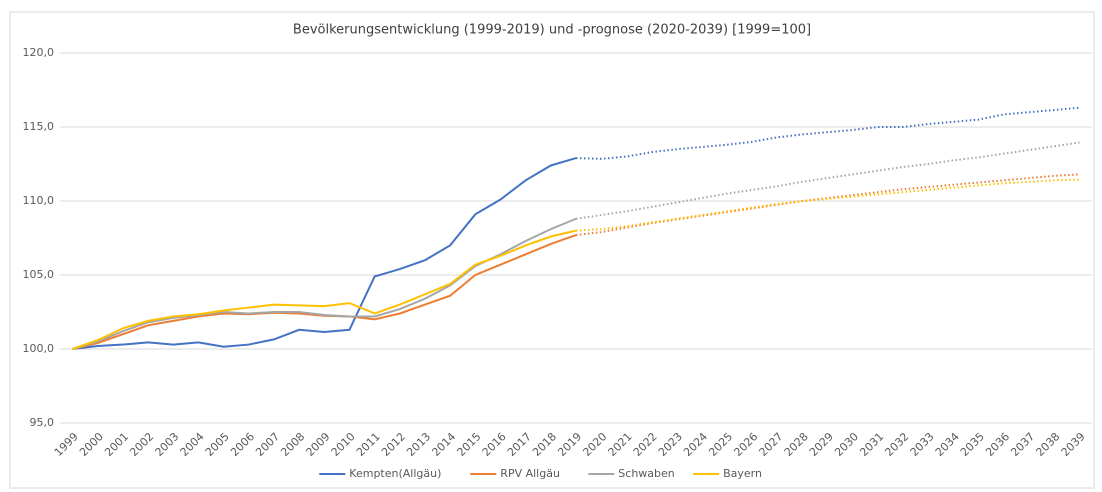 The height and width of the screenshot is (492, 1102). What do you see at coordinates (39, 200) in the screenshot?
I see `y-tick-label: 110,0` at bounding box center [39, 200].